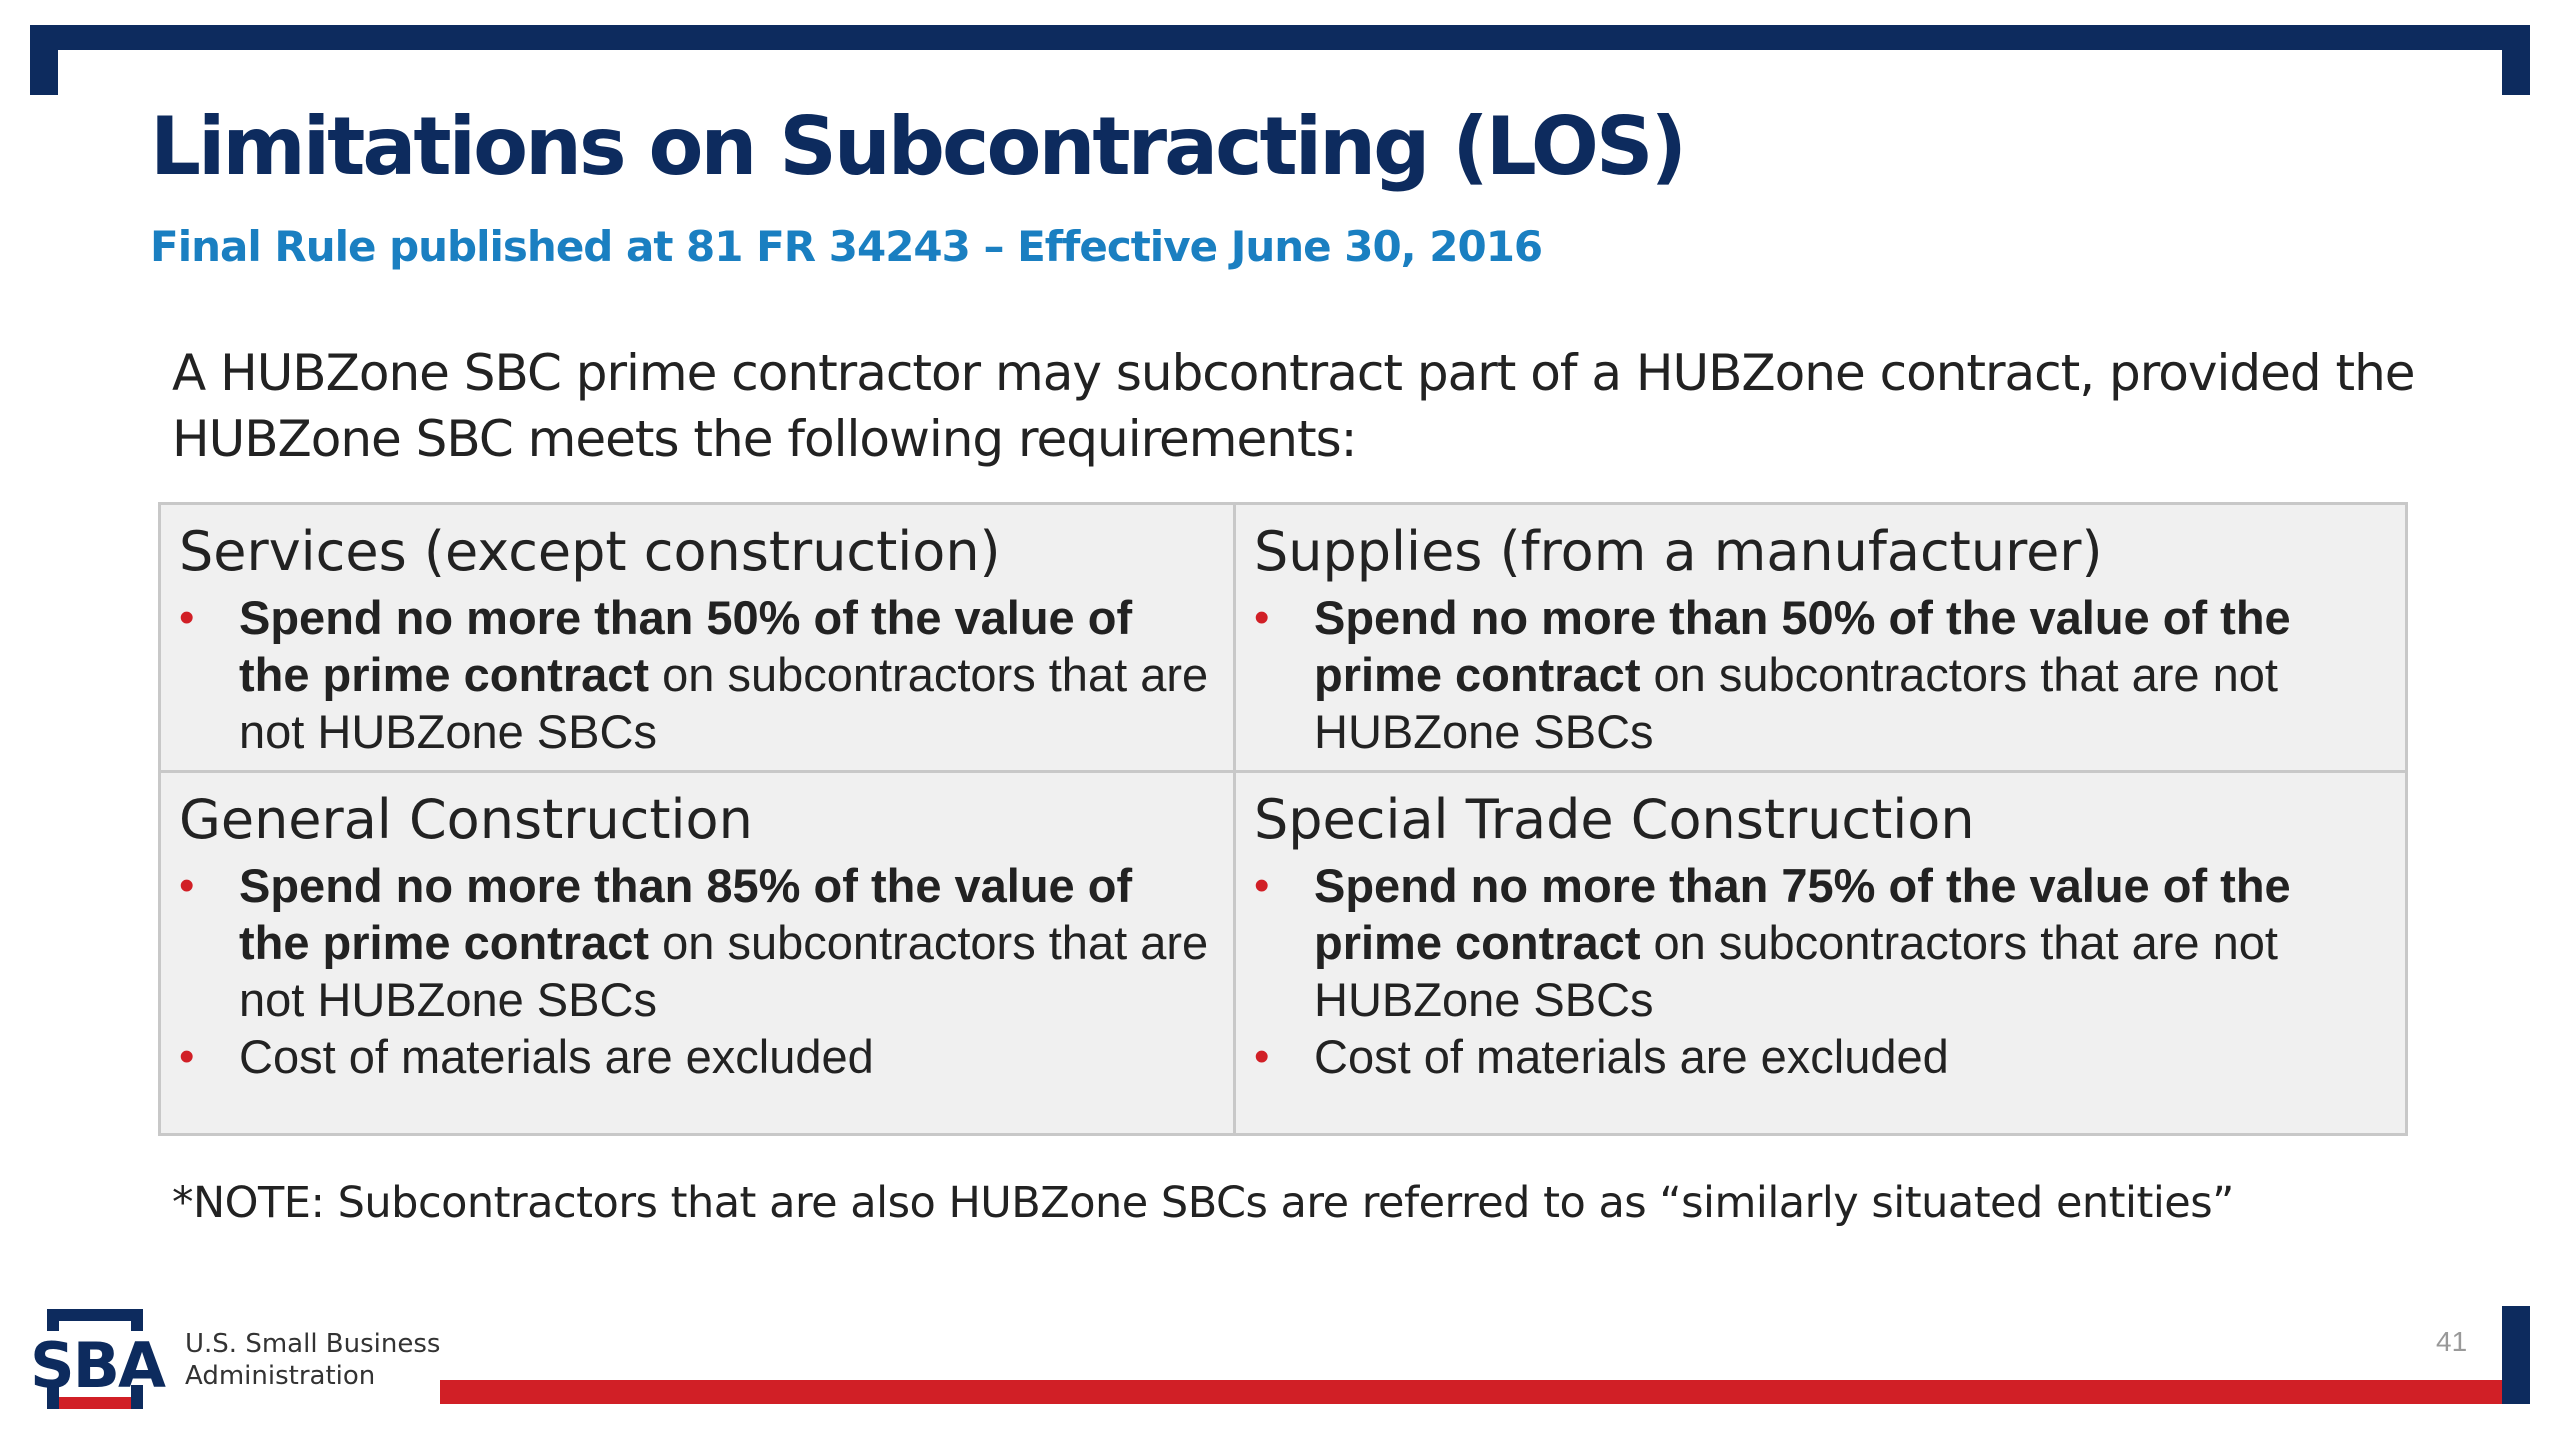 The width and height of the screenshot is (2560, 1440). Describe the element at coordinates (1678, 551) in the screenshot. I see `cell-title: Supplies (from a manufacturer)` at that location.